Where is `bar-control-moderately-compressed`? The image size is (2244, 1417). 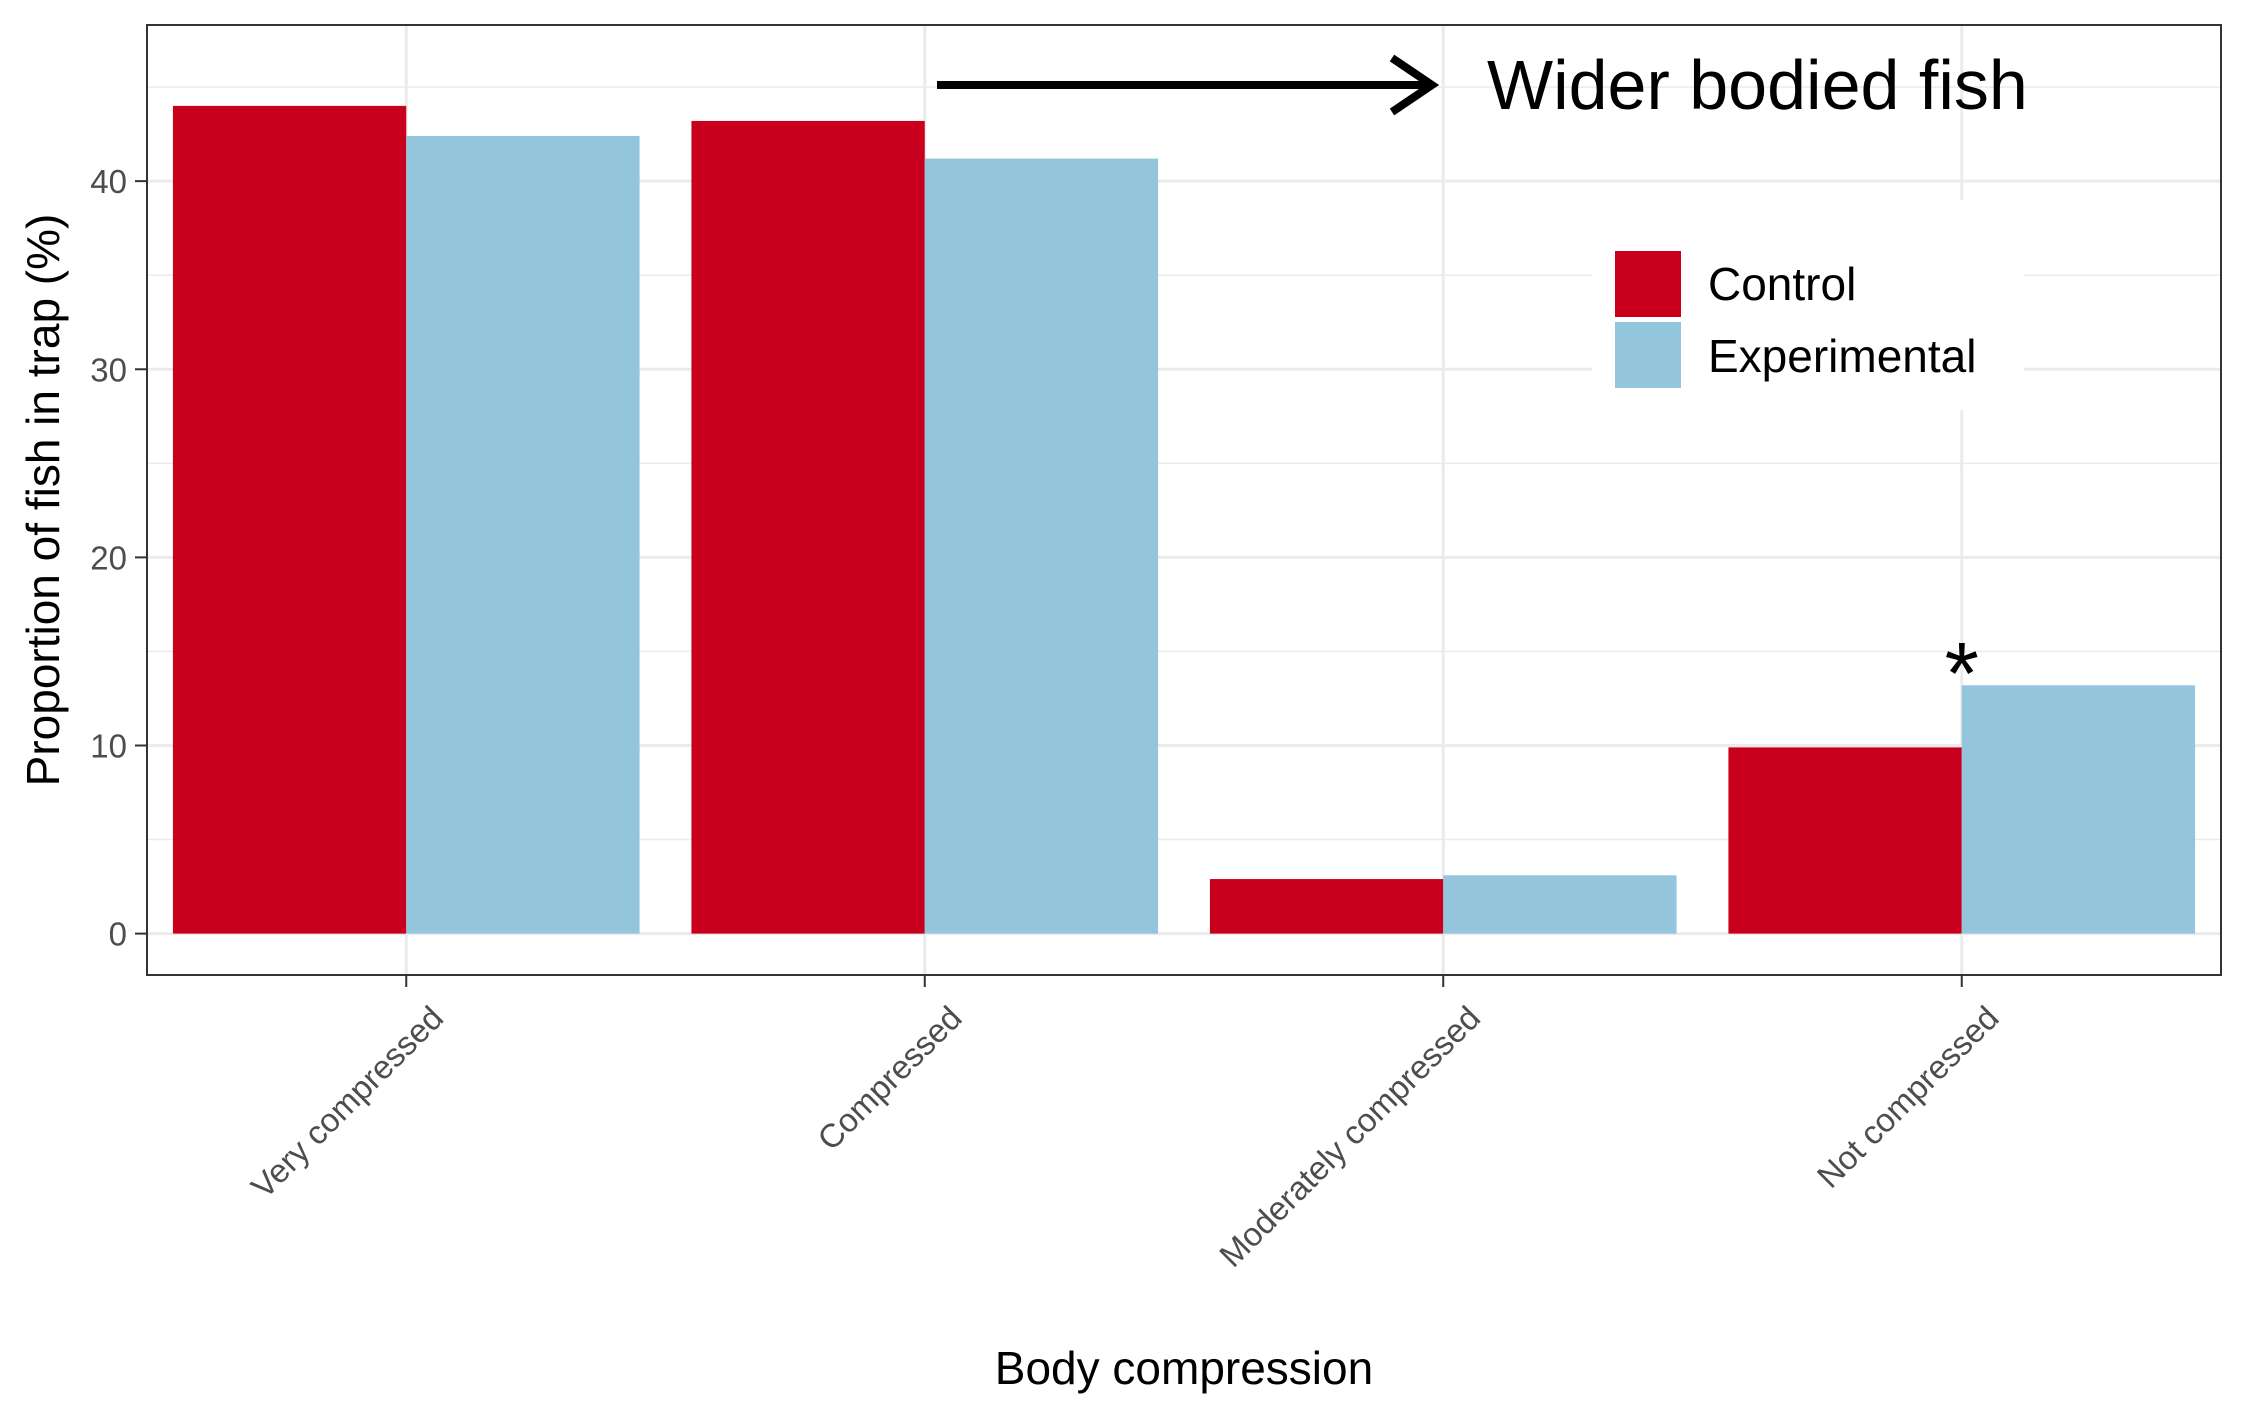 bar-control-moderately-compressed is located at coordinates (1326, 906).